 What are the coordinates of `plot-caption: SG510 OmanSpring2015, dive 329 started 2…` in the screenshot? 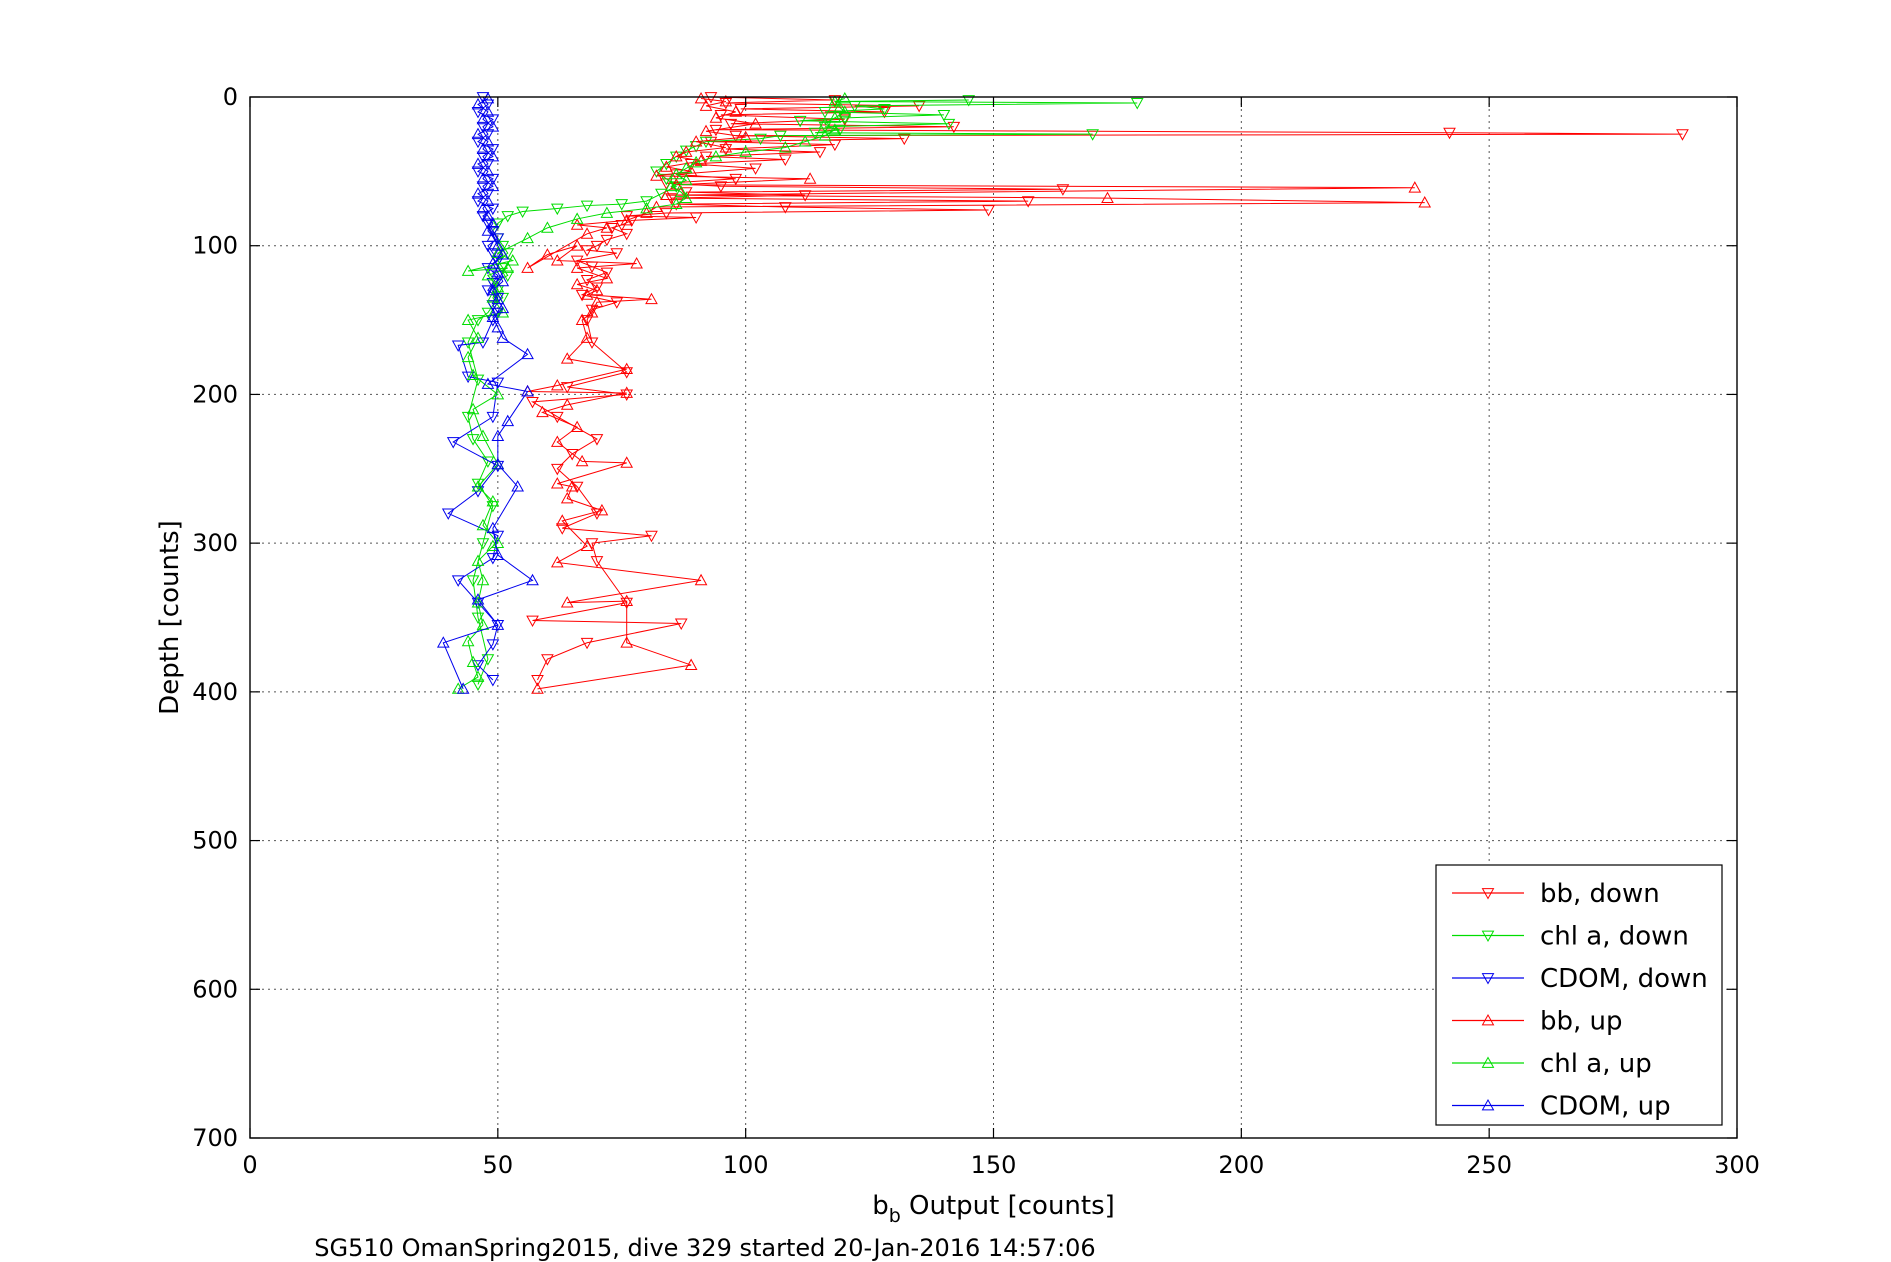 It's located at (704, 1248).